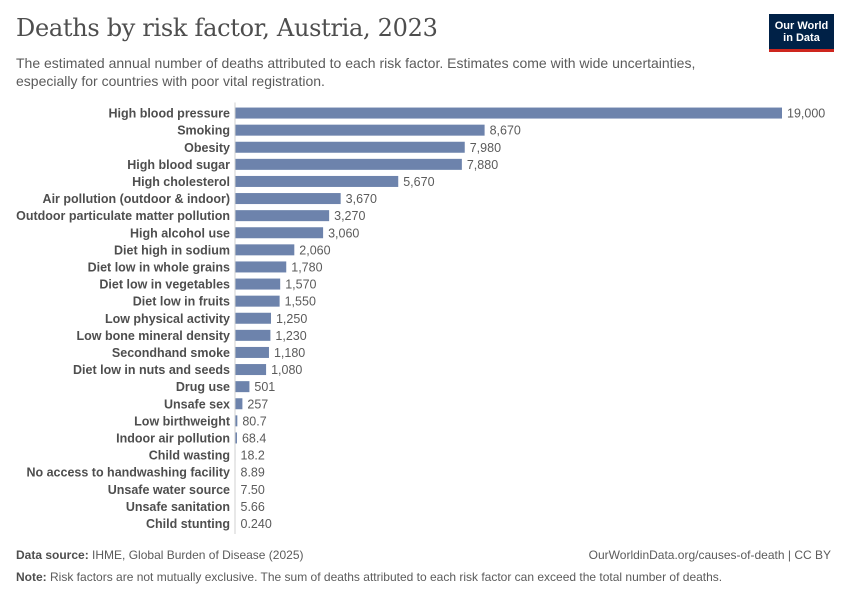 This screenshot has height=600, width=850. What do you see at coordinates (361, 199) in the screenshot?
I see `value-label: 3,670` at bounding box center [361, 199].